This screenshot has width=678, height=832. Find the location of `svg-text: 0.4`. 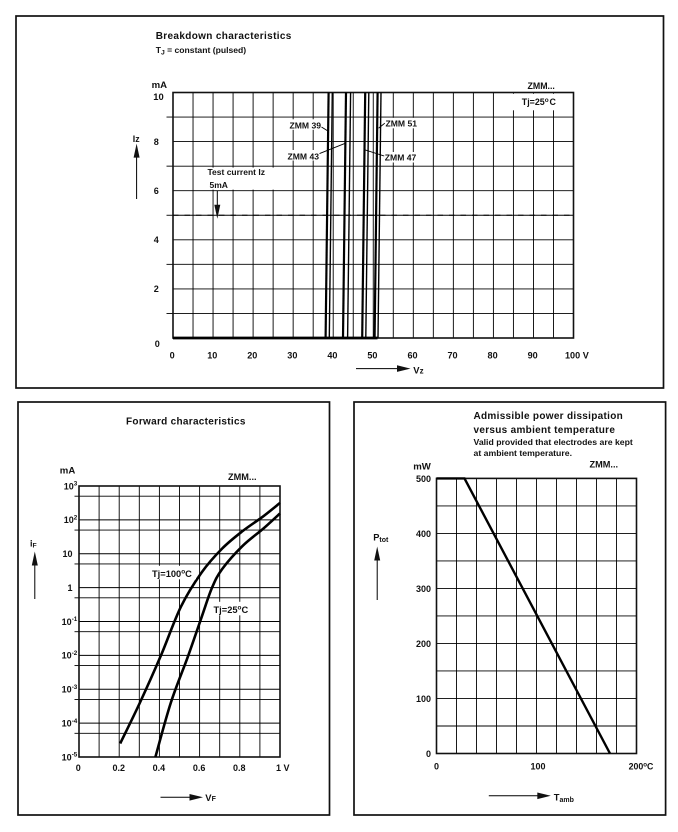

svg-text: 0.4 is located at coordinates (159, 768).